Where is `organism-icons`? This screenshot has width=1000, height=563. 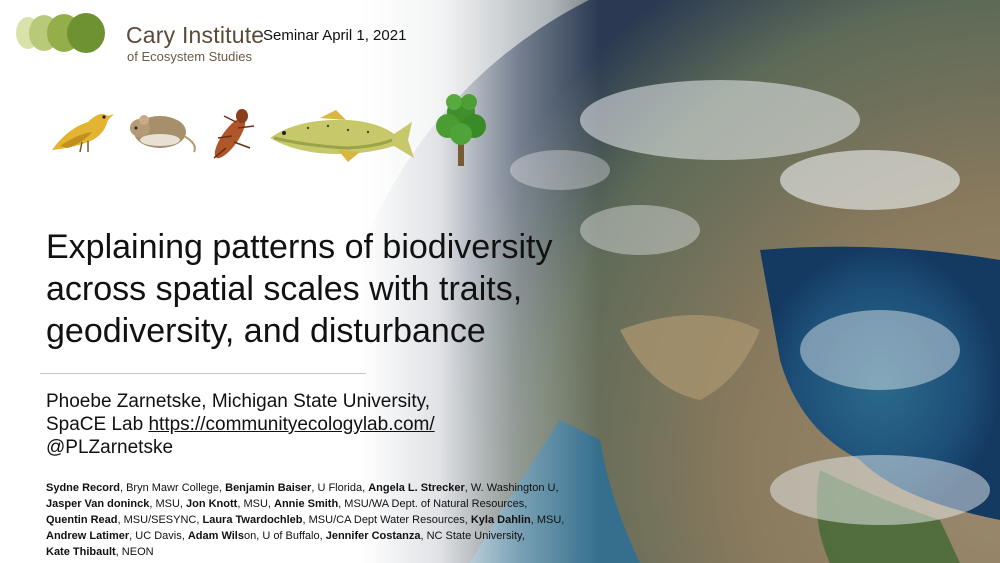 organism-icons is located at coordinates (269, 130).